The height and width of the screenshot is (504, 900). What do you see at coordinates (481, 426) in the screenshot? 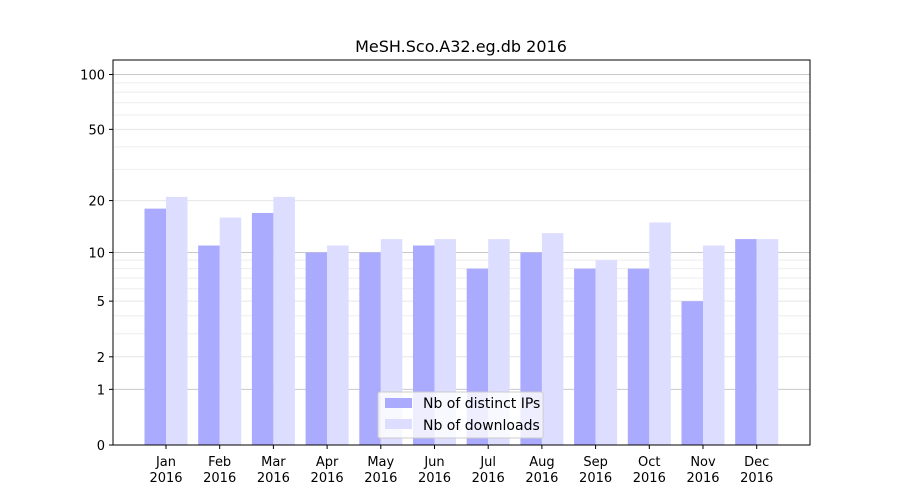
I see `legend-label-downloads: Nb of downloads` at bounding box center [481, 426].